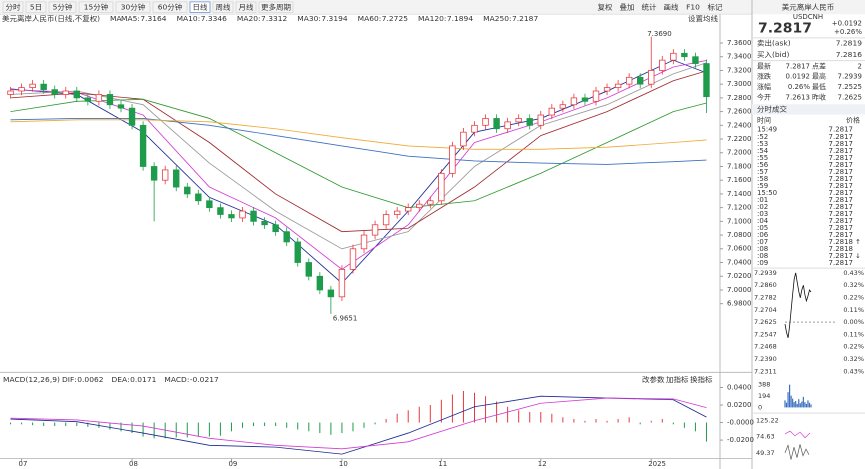 The height and width of the screenshot is (469, 865). Describe the element at coordinates (853, 298) in the screenshot. I see `mini-pct-tick: 0.22%` at that location.